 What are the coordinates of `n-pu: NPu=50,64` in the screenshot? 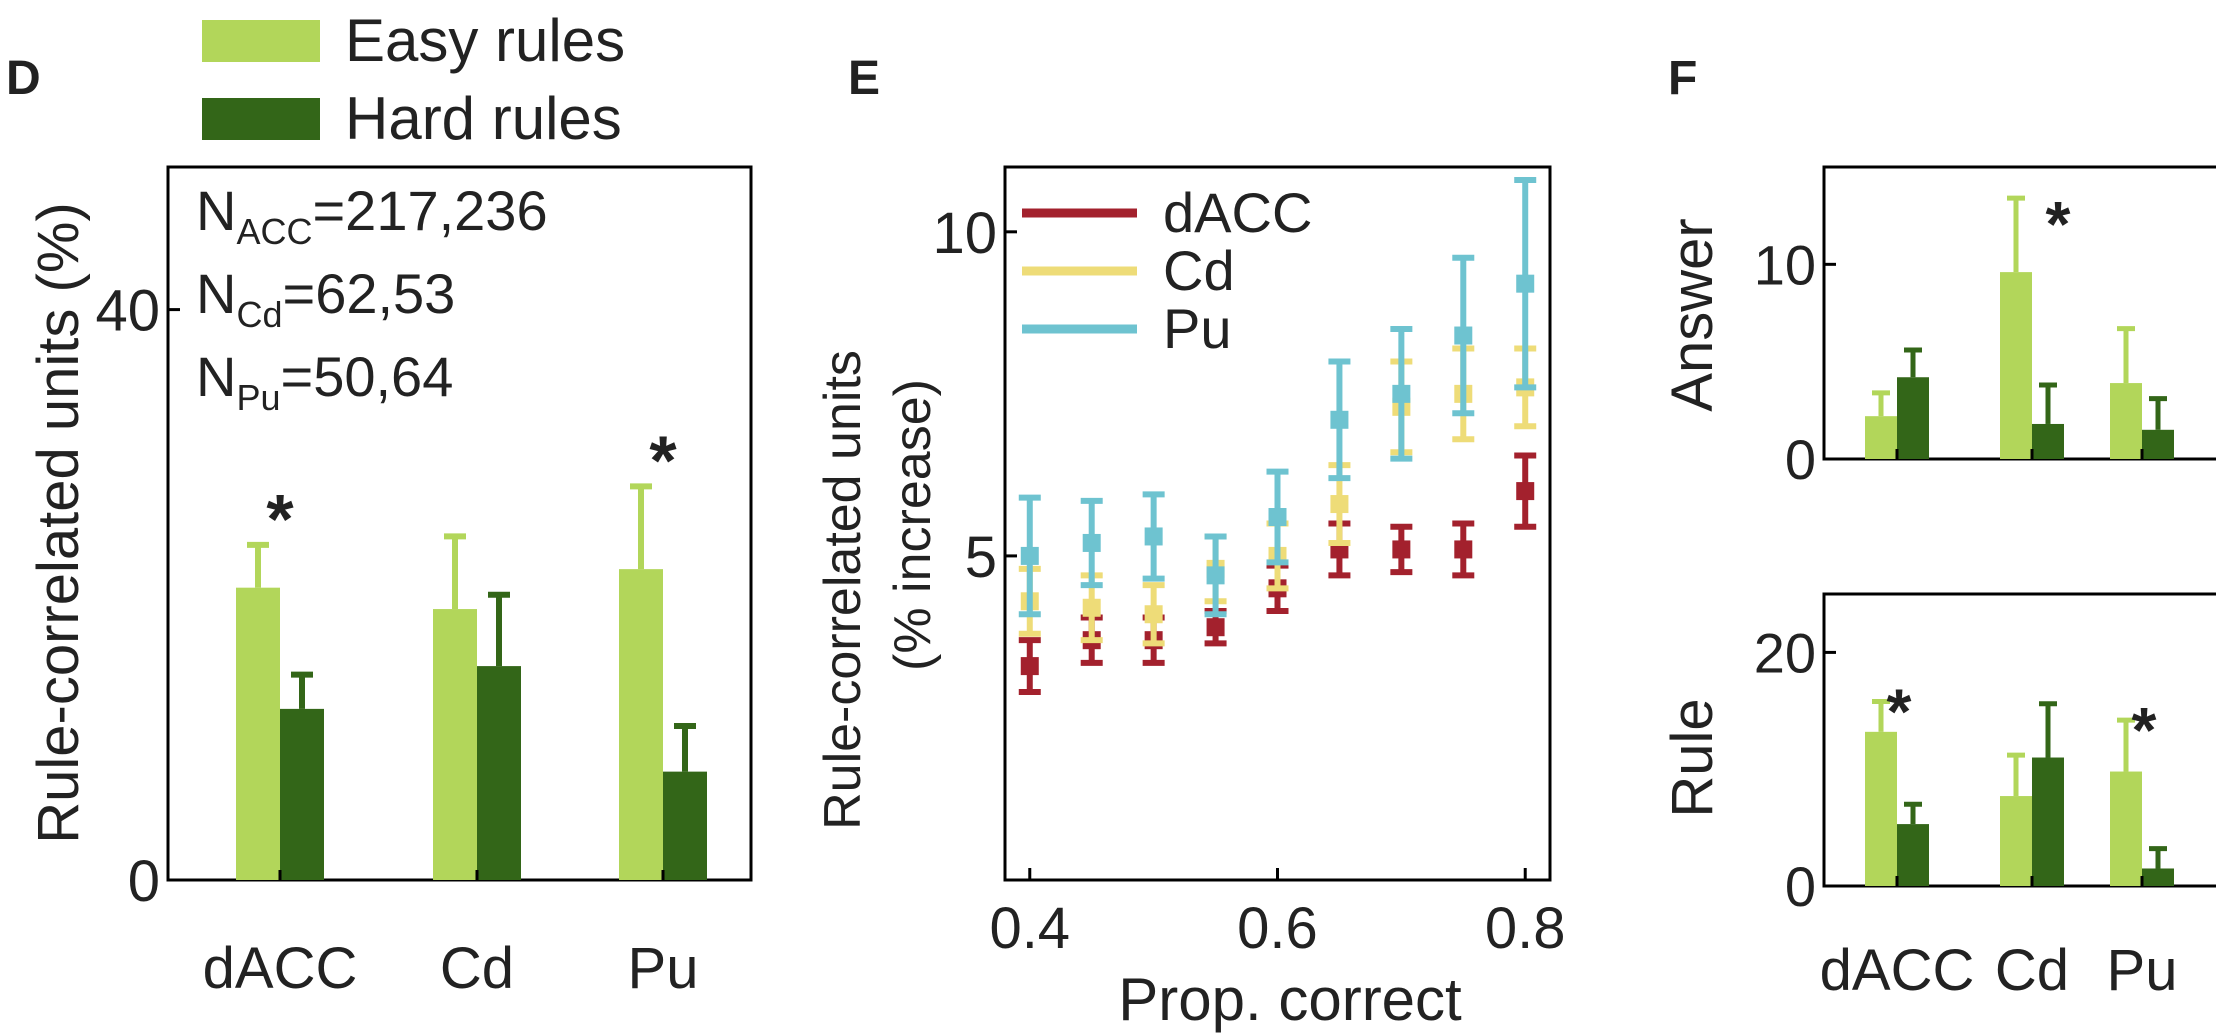 It's located at (324, 381).